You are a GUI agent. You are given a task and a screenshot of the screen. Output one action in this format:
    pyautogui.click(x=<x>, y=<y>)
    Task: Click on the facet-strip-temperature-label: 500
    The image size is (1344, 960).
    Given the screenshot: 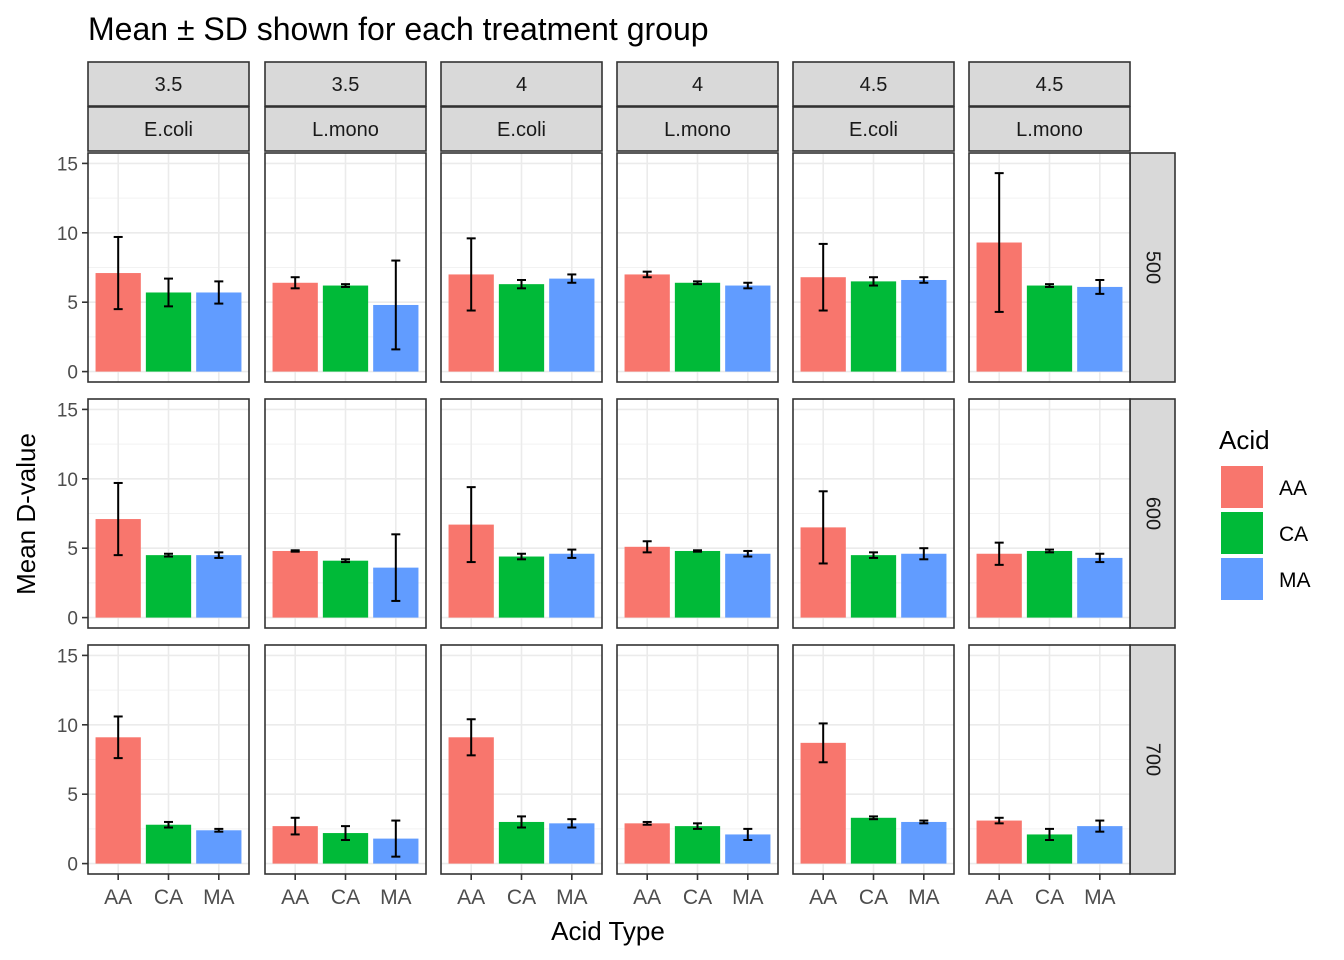 What is the action you would take?
    pyautogui.click(x=1153, y=267)
    